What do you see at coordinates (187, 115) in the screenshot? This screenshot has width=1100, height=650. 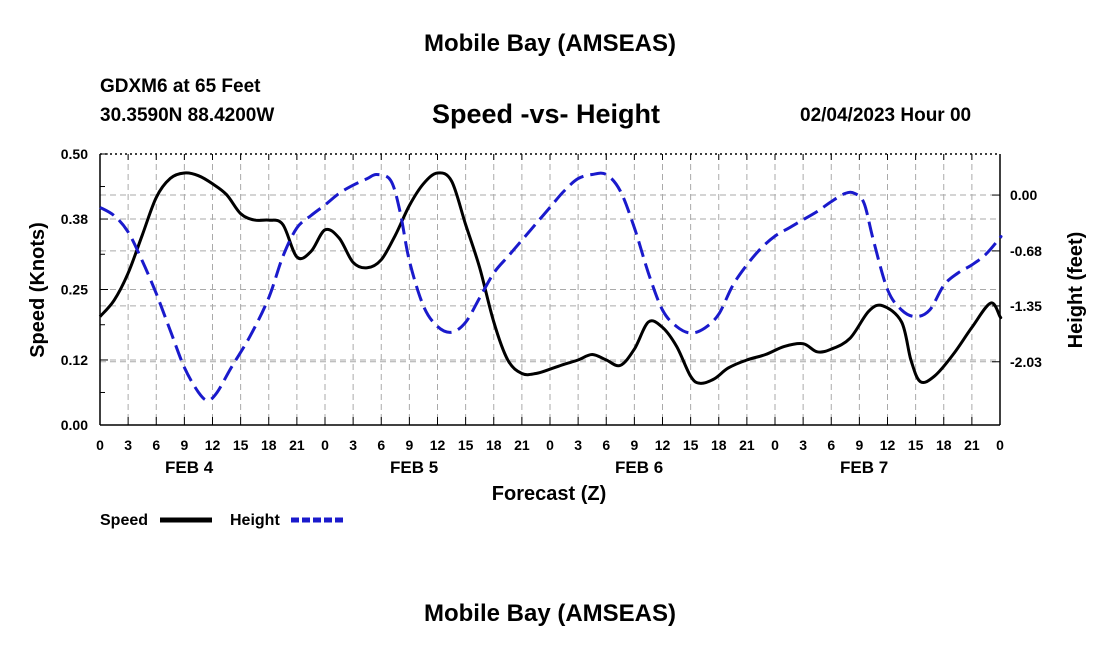 I see `coordinates-label: 30.3590N 88.4200W` at bounding box center [187, 115].